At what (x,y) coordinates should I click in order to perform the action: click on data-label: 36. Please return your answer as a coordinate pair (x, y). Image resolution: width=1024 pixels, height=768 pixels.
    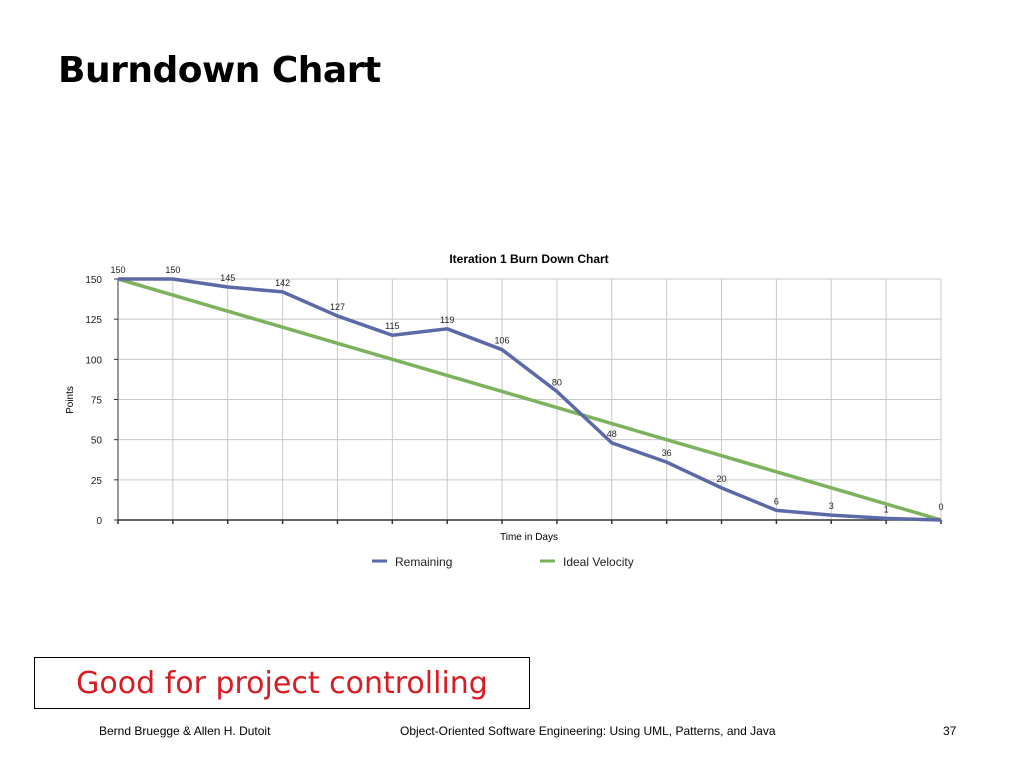
    Looking at the image, I should click on (667, 453).